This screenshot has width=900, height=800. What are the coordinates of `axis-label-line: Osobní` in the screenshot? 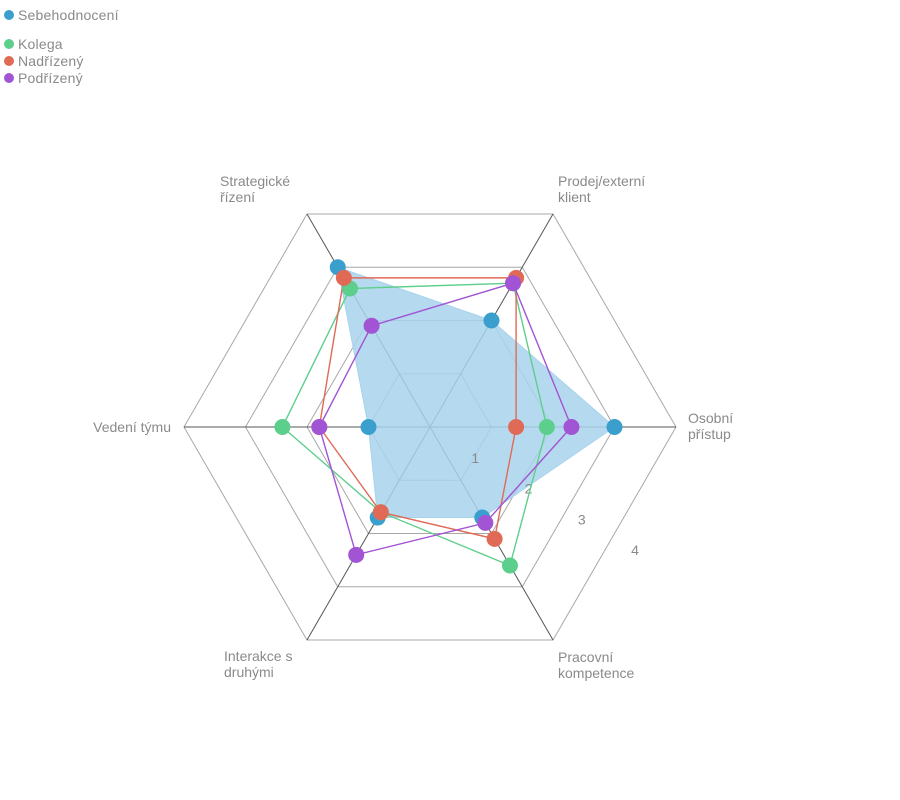 It's located at (710, 418).